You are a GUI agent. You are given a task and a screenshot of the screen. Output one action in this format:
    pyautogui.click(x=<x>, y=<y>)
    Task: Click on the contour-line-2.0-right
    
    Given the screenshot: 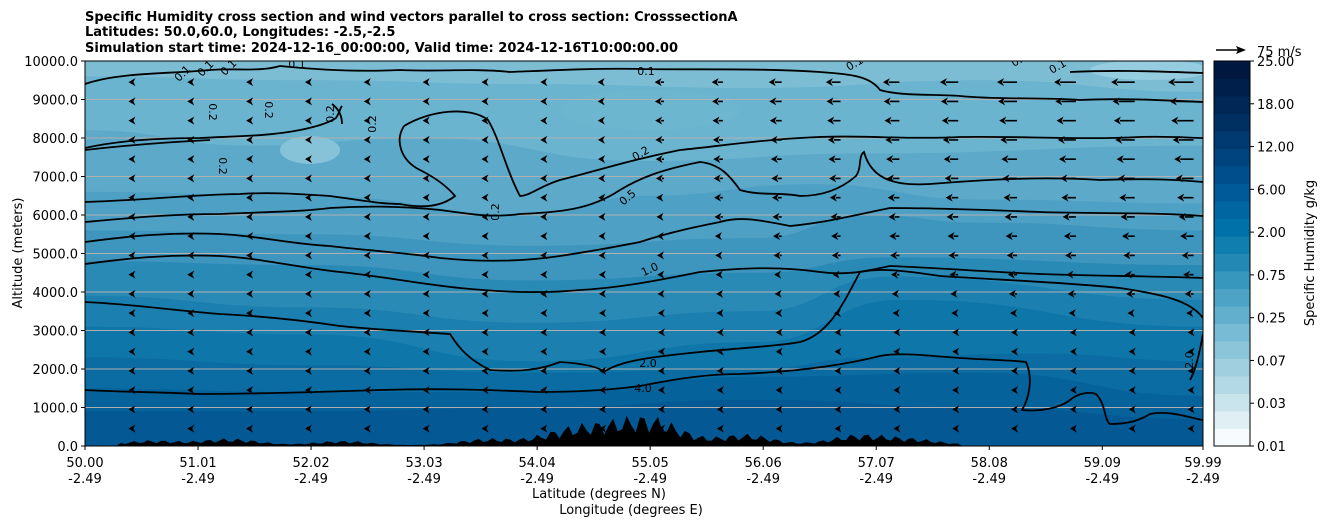 What is the action you would take?
    pyautogui.click(x=1196, y=357)
    